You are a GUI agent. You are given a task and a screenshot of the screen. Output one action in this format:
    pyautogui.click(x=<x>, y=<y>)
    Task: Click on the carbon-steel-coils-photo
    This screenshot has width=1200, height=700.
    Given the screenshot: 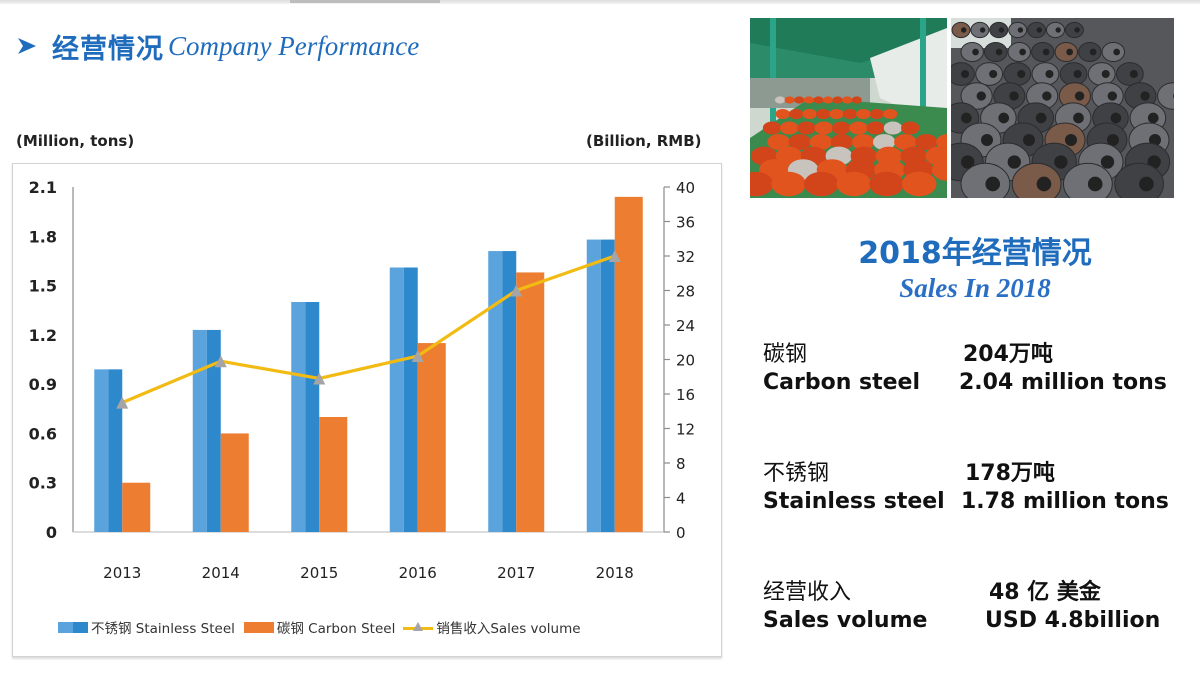 What is the action you would take?
    pyautogui.click(x=1062, y=108)
    